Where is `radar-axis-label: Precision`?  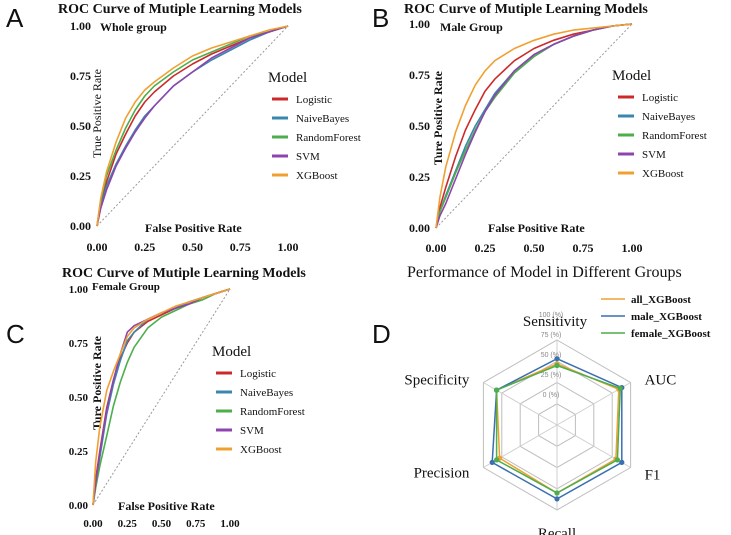 radar-axis-label: Precision is located at coordinates (442, 474).